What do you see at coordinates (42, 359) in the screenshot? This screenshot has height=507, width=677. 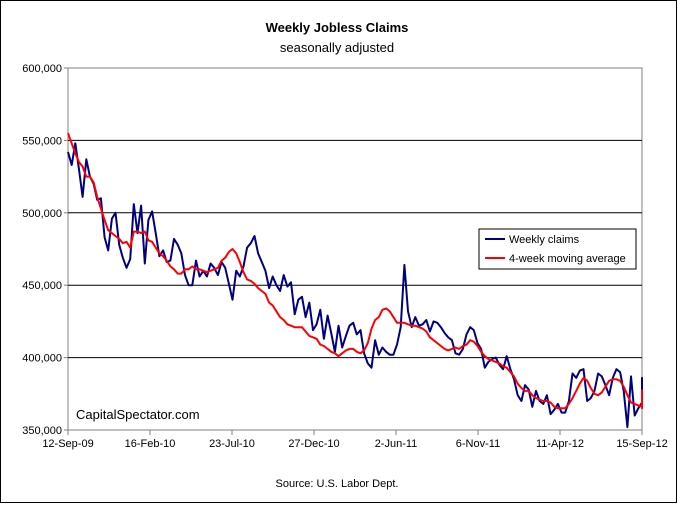 I see `y-tick-label: 400,000` at bounding box center [42, 359].